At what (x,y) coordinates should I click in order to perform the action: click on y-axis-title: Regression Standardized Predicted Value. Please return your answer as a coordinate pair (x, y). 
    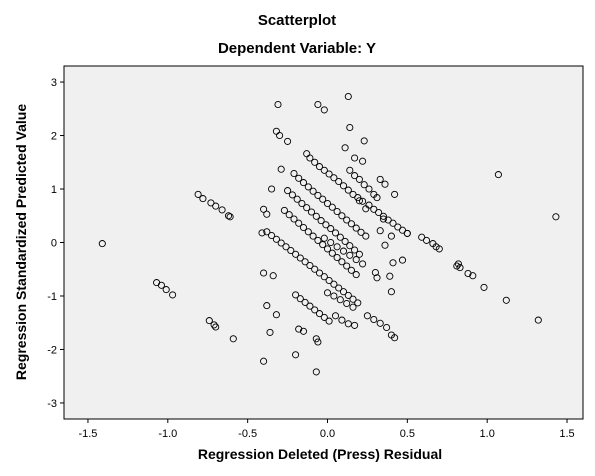
    Looking at the image, I should click on (21, 242).